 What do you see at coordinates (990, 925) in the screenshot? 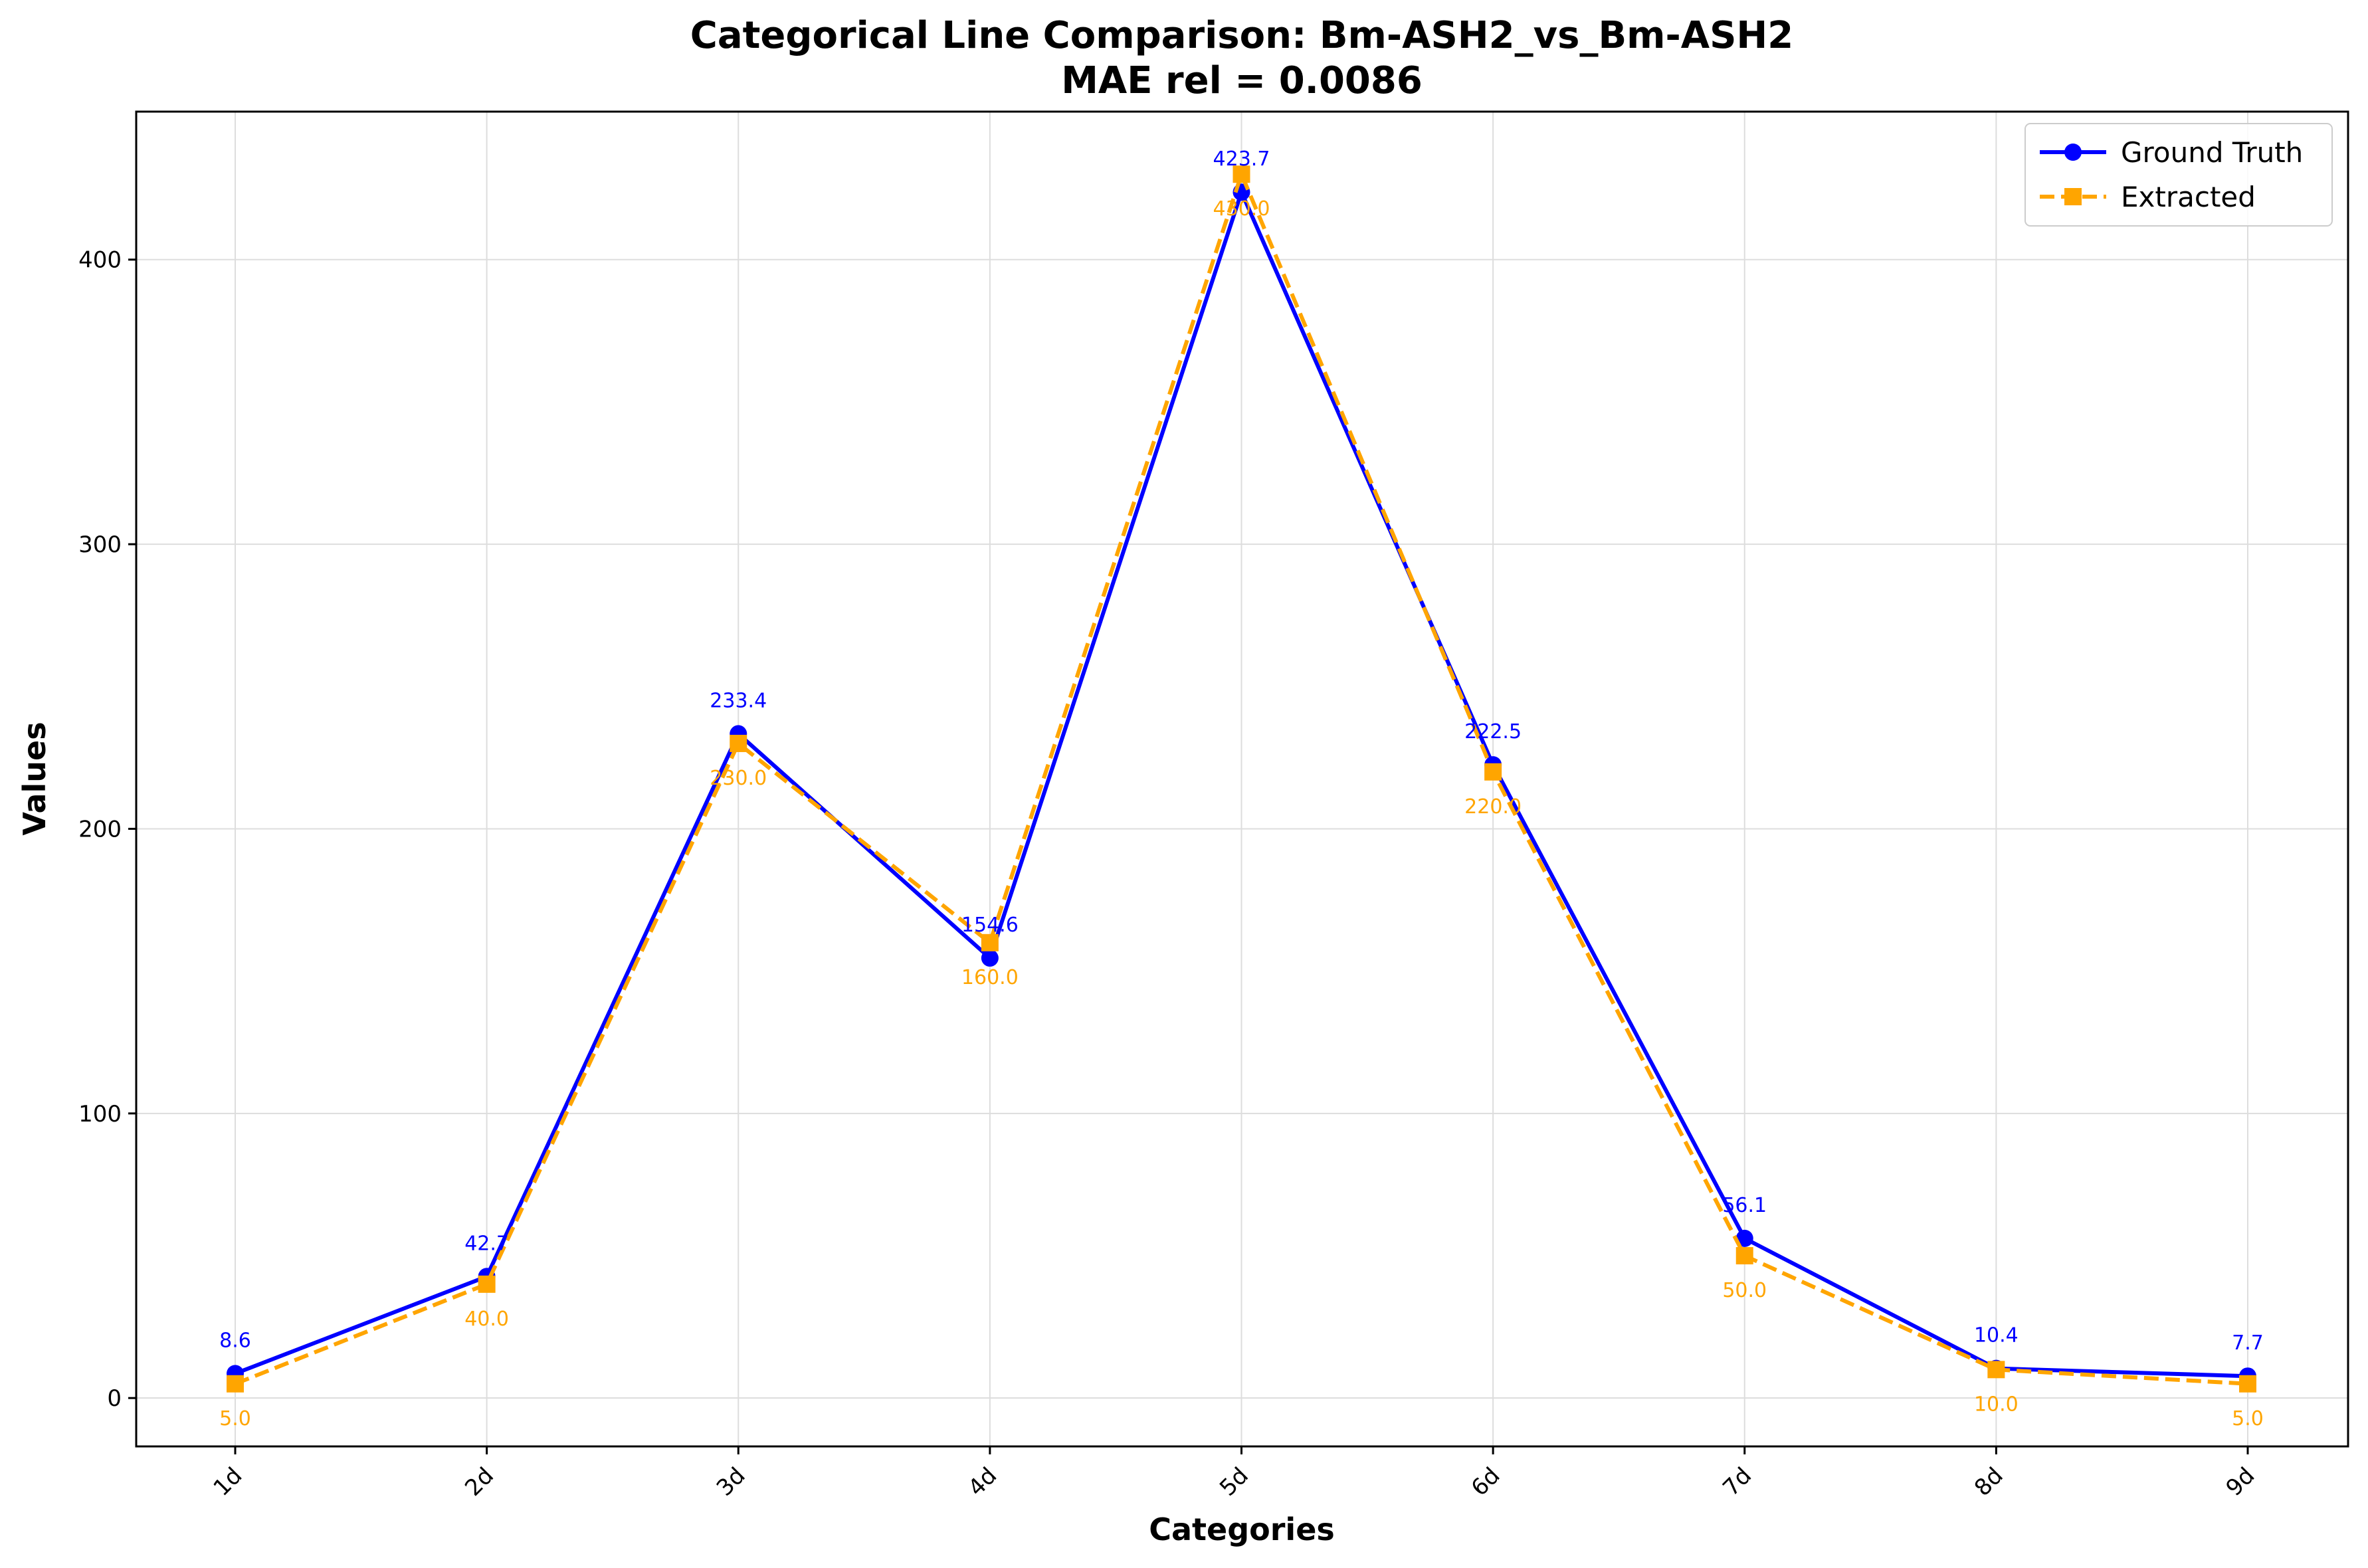
I see `data-label-ground-truth: 154.6` at bounding box center [990, 925].